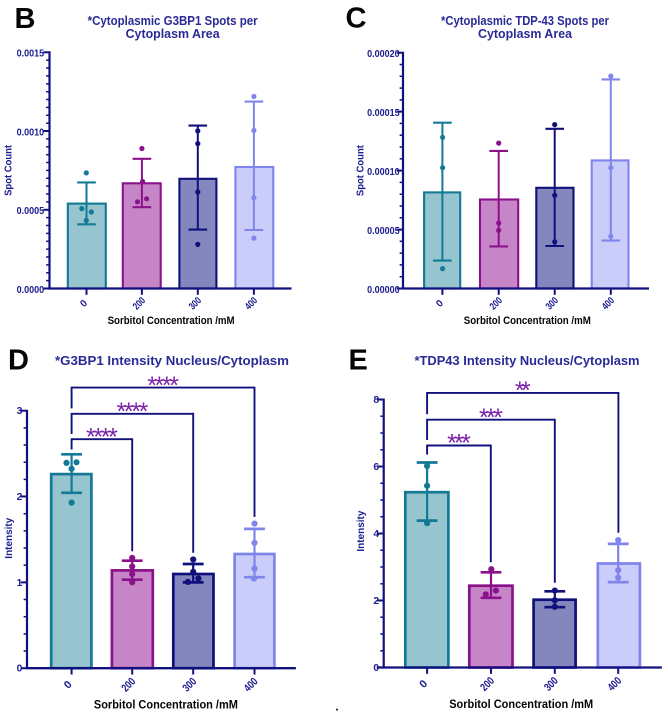 The height and width of the screenshot is (721, 668). What do you see at coordinates (31, 132) in the screenshot?
I see `svg-text: 0.0010` at bounding box center [31, 132].